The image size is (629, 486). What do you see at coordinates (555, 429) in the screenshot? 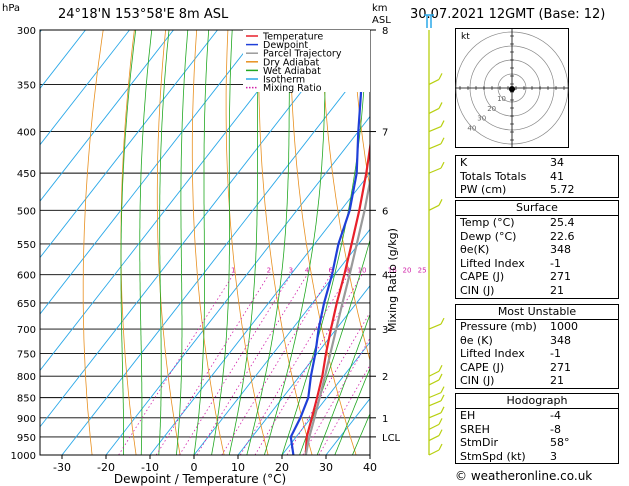
I see `stat-value: -8` at bounding box center [555, 429].